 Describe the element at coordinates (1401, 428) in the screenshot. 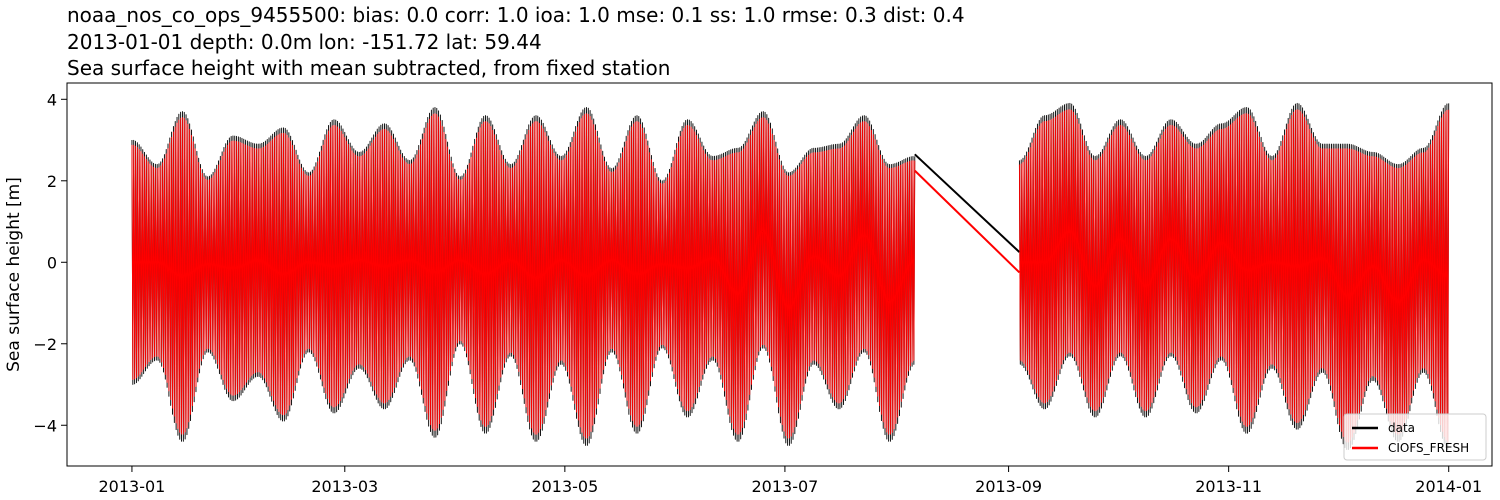

I see `legend-label: data` at that location.